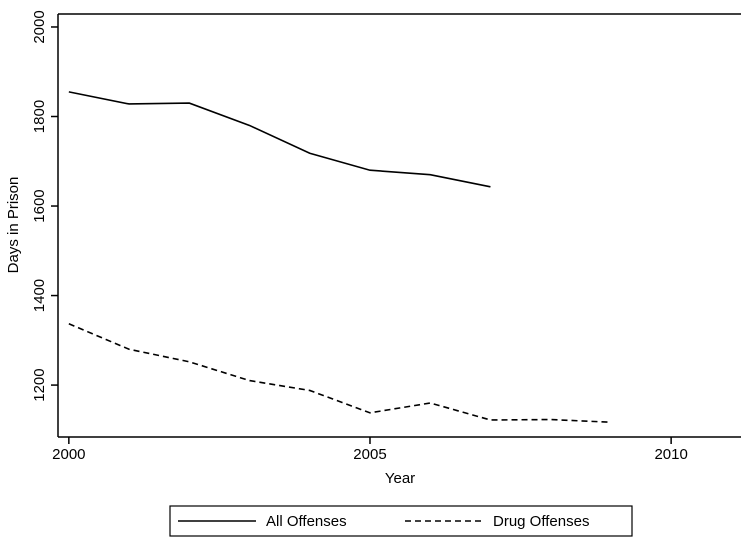 This screenshot has height=537, width=741. Describe the element at coordinates (541, 521) in the screenshot. I see `legend-label: Drug Offenses` at that location.